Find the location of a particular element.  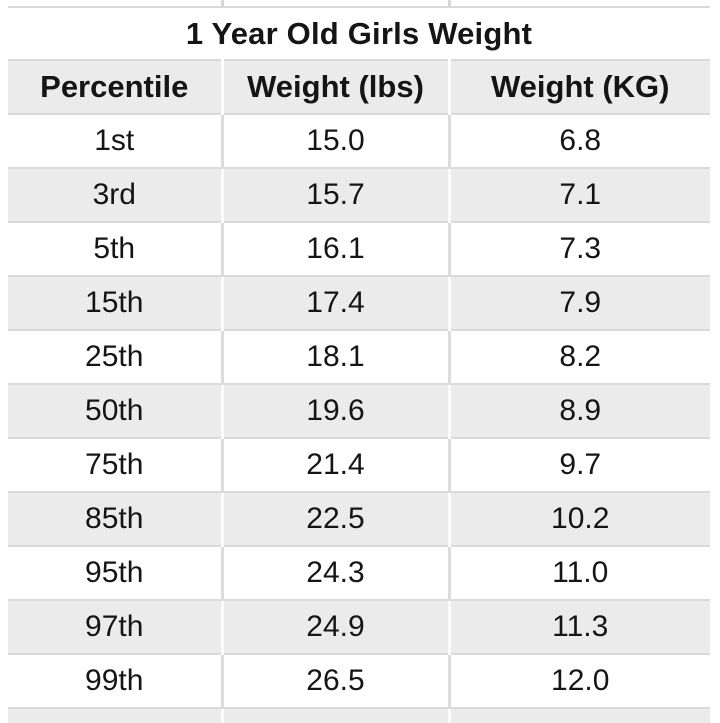

percentile-cell: 85th is located at coordinates (115, 518).